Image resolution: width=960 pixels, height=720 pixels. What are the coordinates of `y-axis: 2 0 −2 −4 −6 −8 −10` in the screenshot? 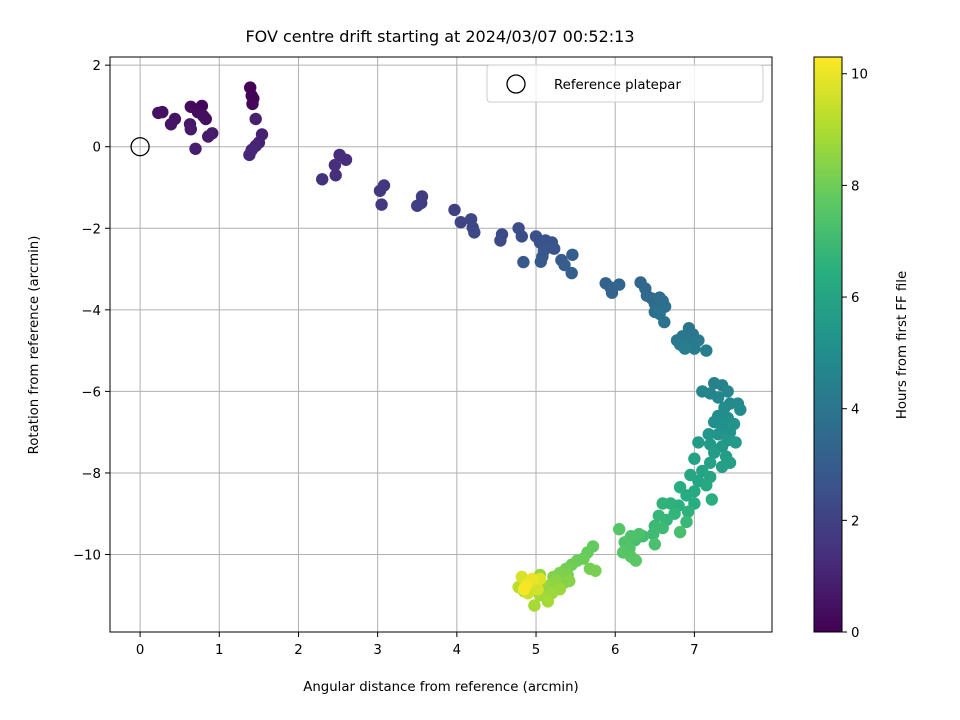 It's located at (91, 311).